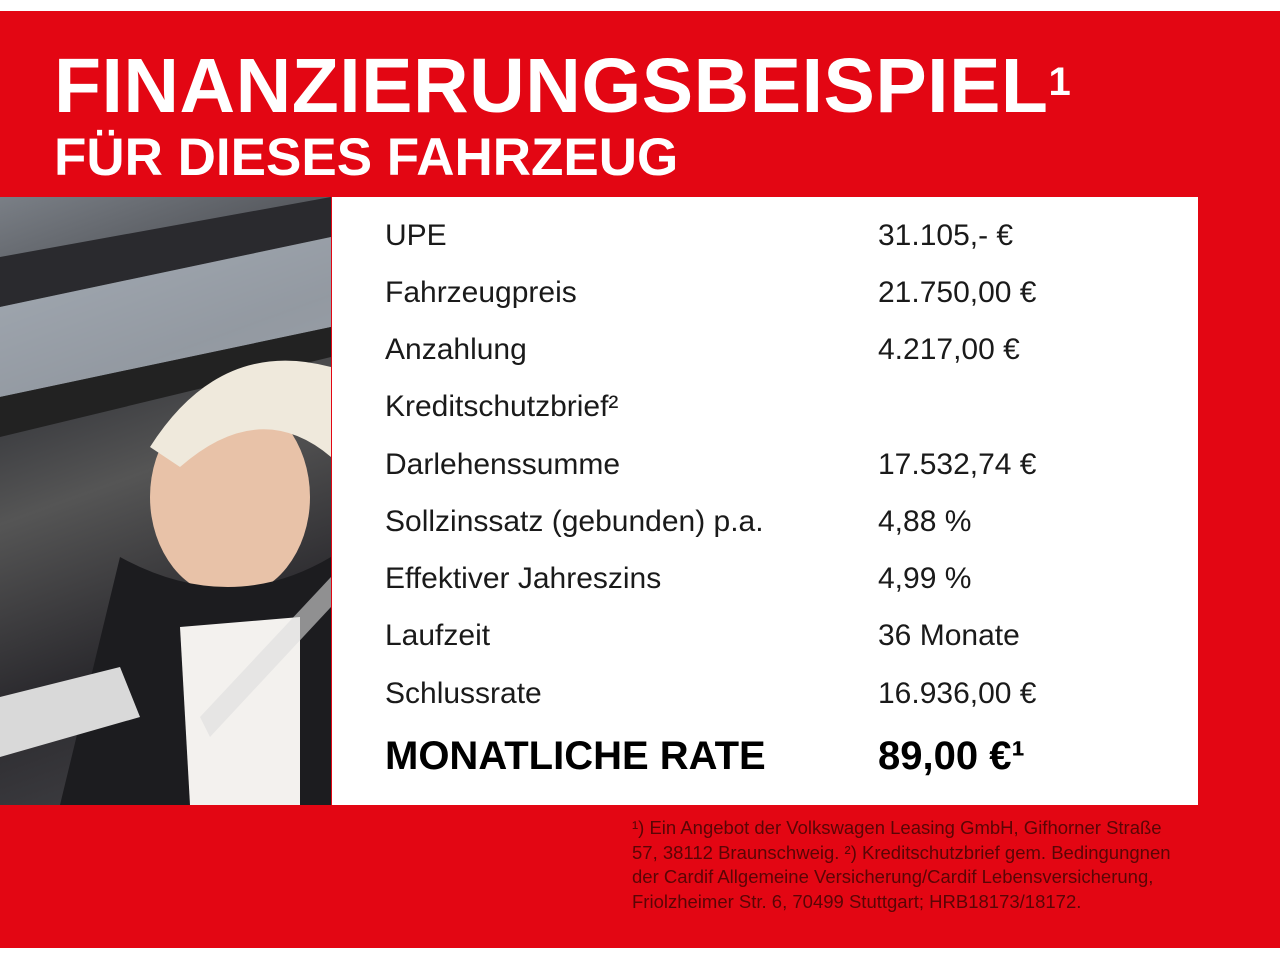 This screenshot has height=960, width=1280. What do you see at coordinates (702, 350) in the screenshot?
I see `table-row: Anzahlung 4.217,00 €` at bounding box center [702, 350].